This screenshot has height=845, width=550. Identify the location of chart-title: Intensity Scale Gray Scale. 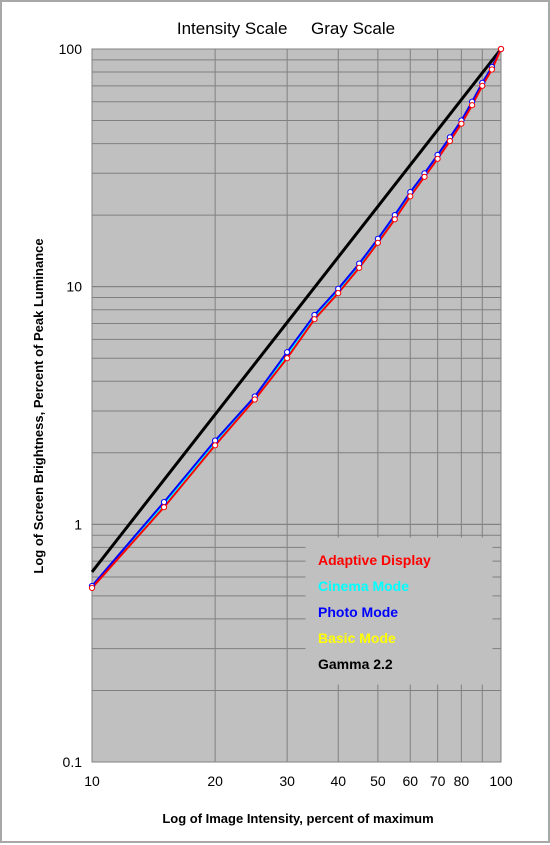
(286, 28).